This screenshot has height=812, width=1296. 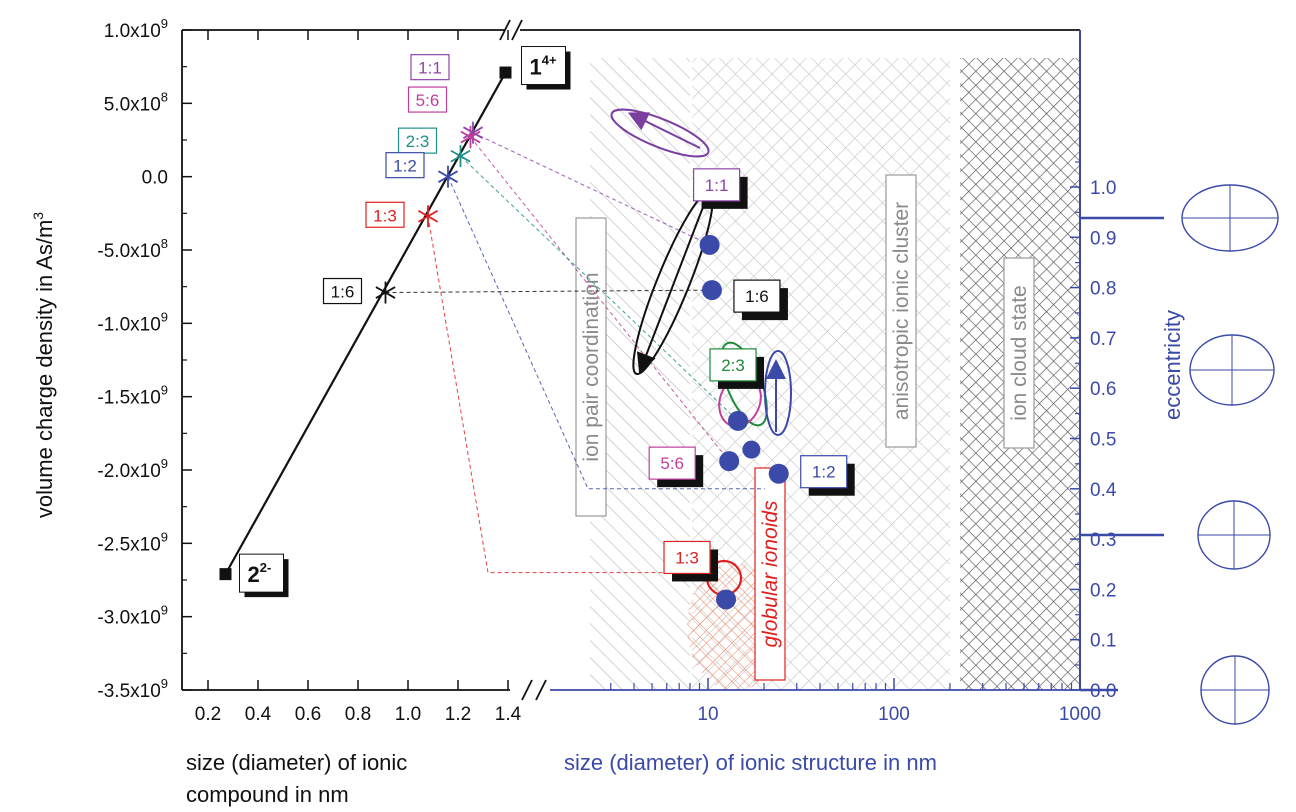 What do you see at coordinates (267, 794) in the screenshot?
I see `left-x-axis-title-line2: compound in nm` at bounding box center [267, 794].